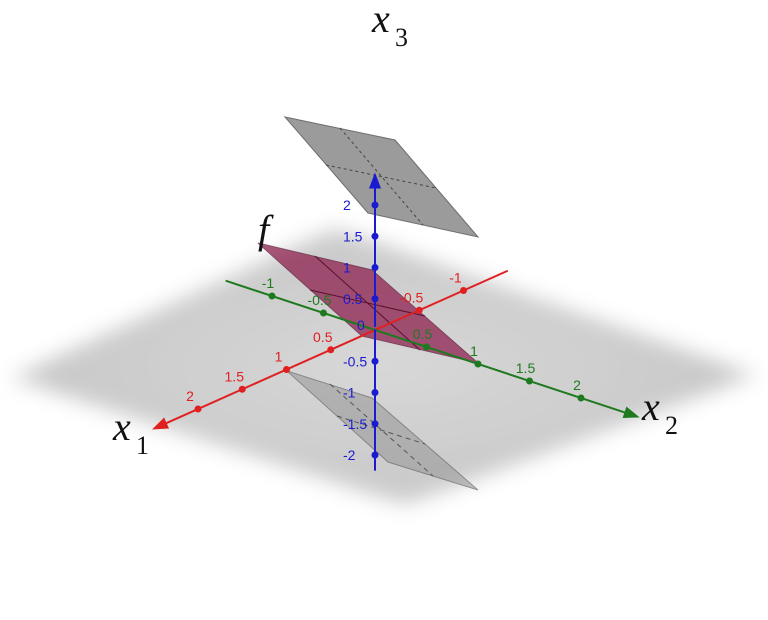  I want to click on svg-text: 1, so click(142, 445).